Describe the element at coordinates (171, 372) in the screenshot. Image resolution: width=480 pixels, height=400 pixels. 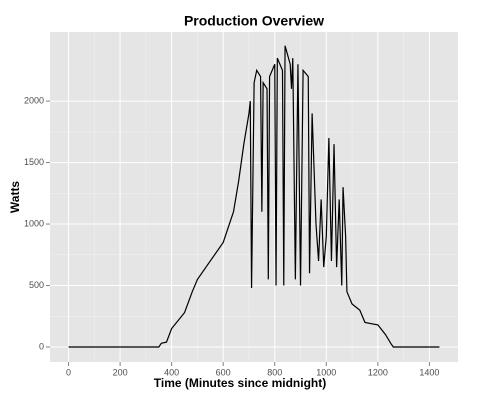
I see `x-tick-label: 400` at that location.